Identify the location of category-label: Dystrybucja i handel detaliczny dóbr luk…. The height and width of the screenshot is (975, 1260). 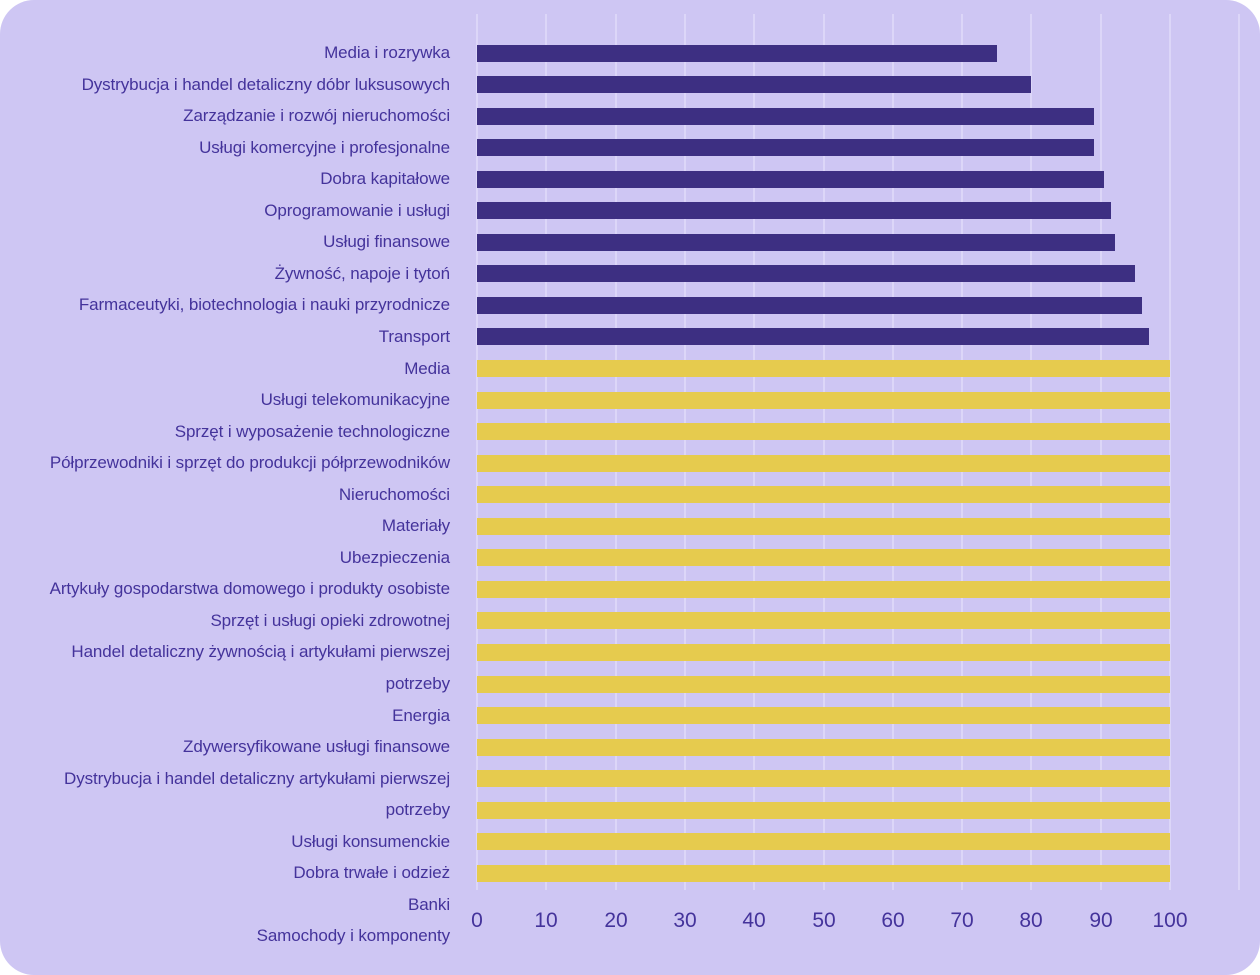
(266, 84).